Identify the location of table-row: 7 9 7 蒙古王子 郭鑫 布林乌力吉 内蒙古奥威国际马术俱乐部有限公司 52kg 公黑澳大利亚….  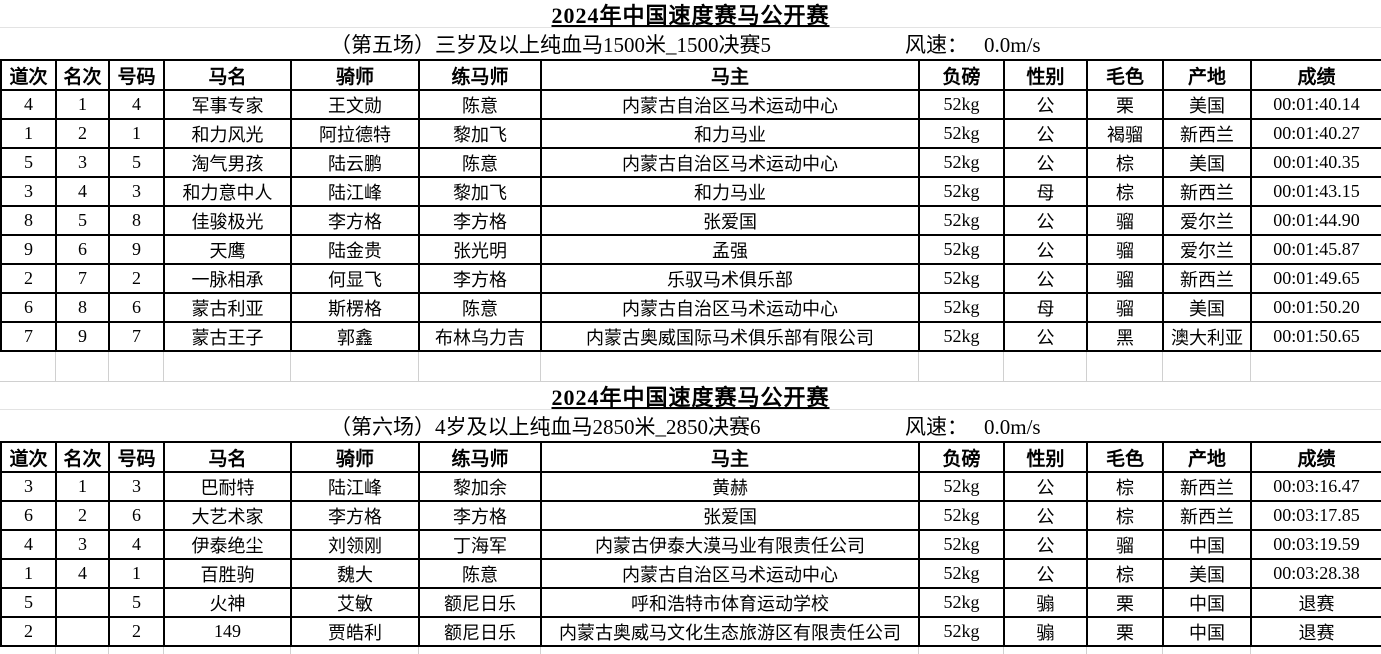
(690, 336).